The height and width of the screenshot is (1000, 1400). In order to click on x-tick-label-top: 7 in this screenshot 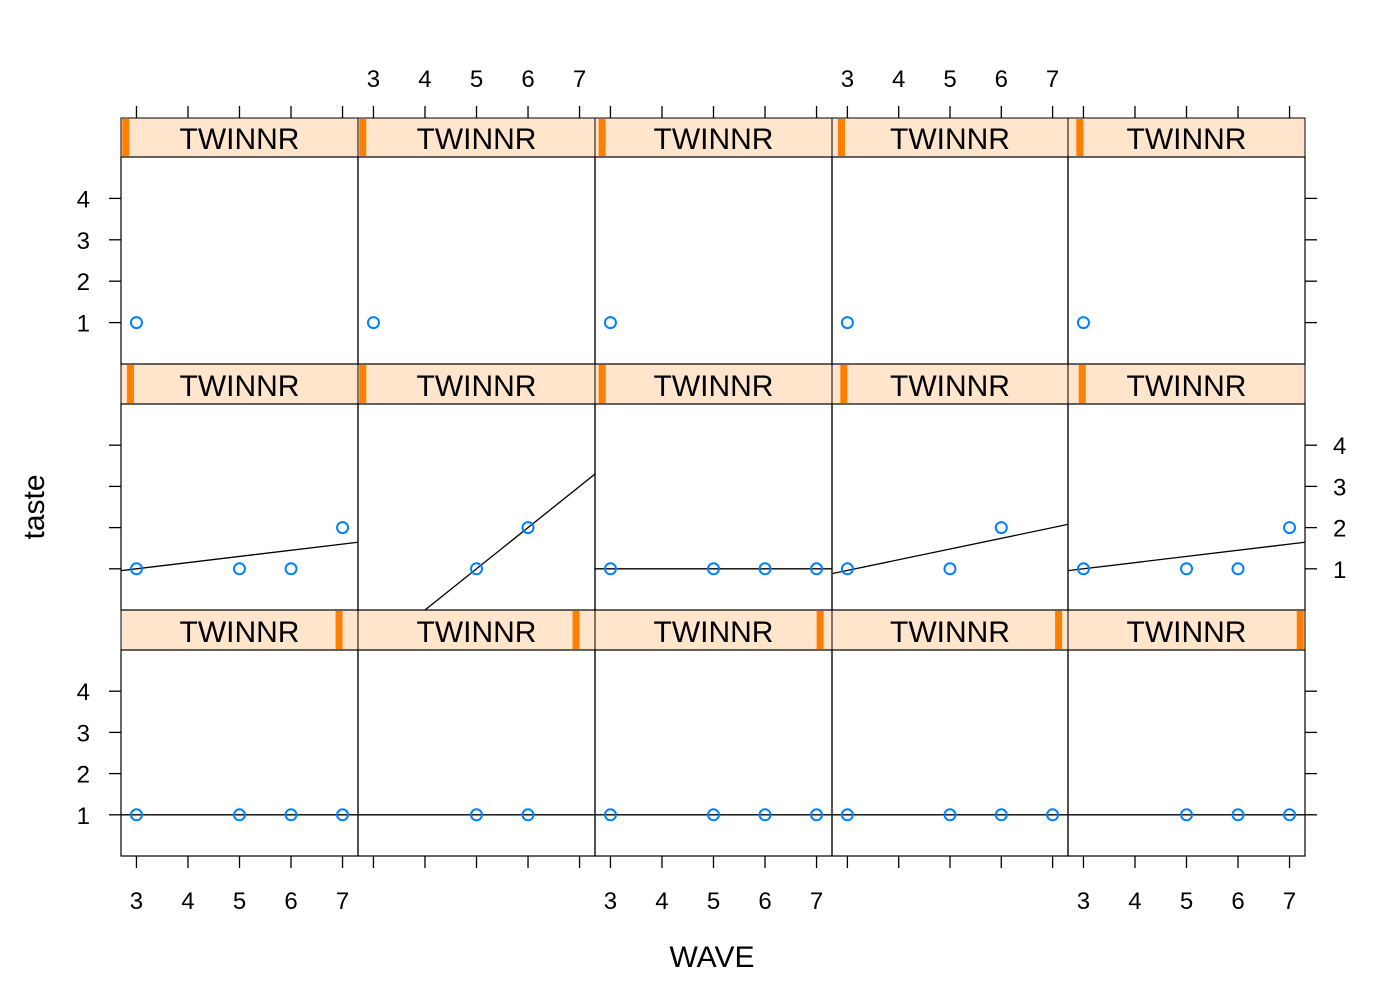, I will do `click(579, 79)`.